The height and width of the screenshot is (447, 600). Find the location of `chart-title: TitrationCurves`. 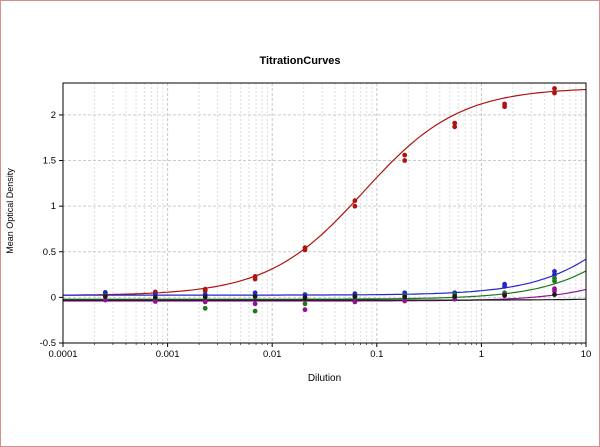

chart-title: TitrationCurves is located at coordinates (300, 61).